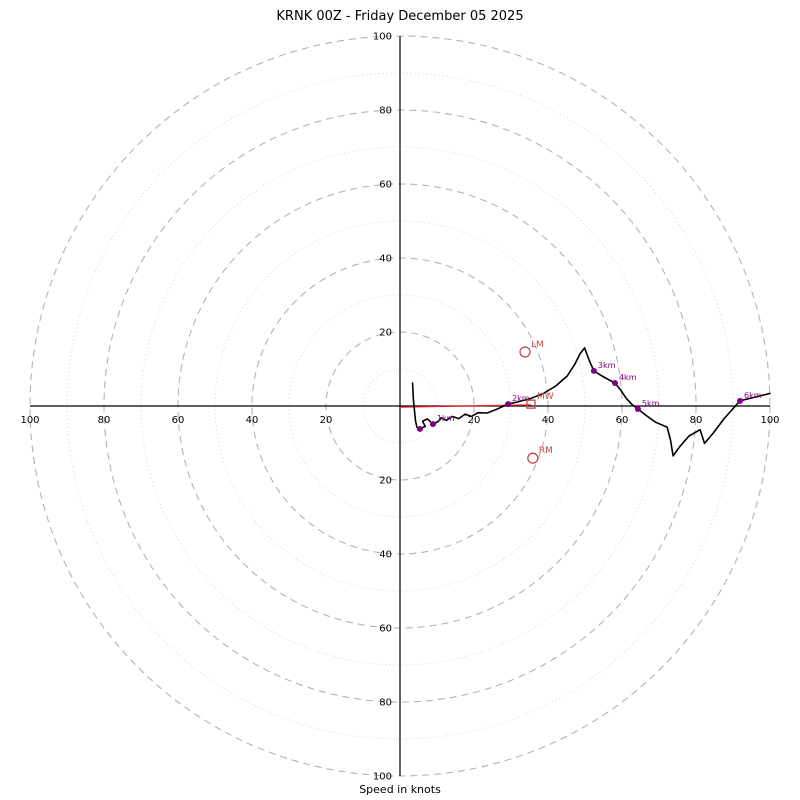 This screenshot has width=800, height=800. Describe the element at coordinates (104, 420) in the screenshot. I see `x-tick-label-left: 80` at that location.